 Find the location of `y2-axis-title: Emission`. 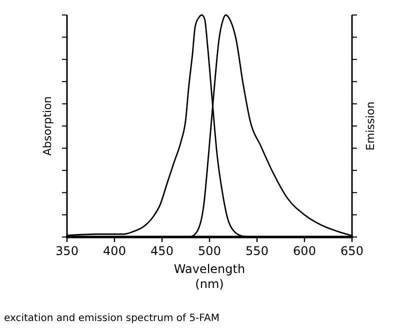

y2-axis-title: Emission is located at coordinates (370, 126).